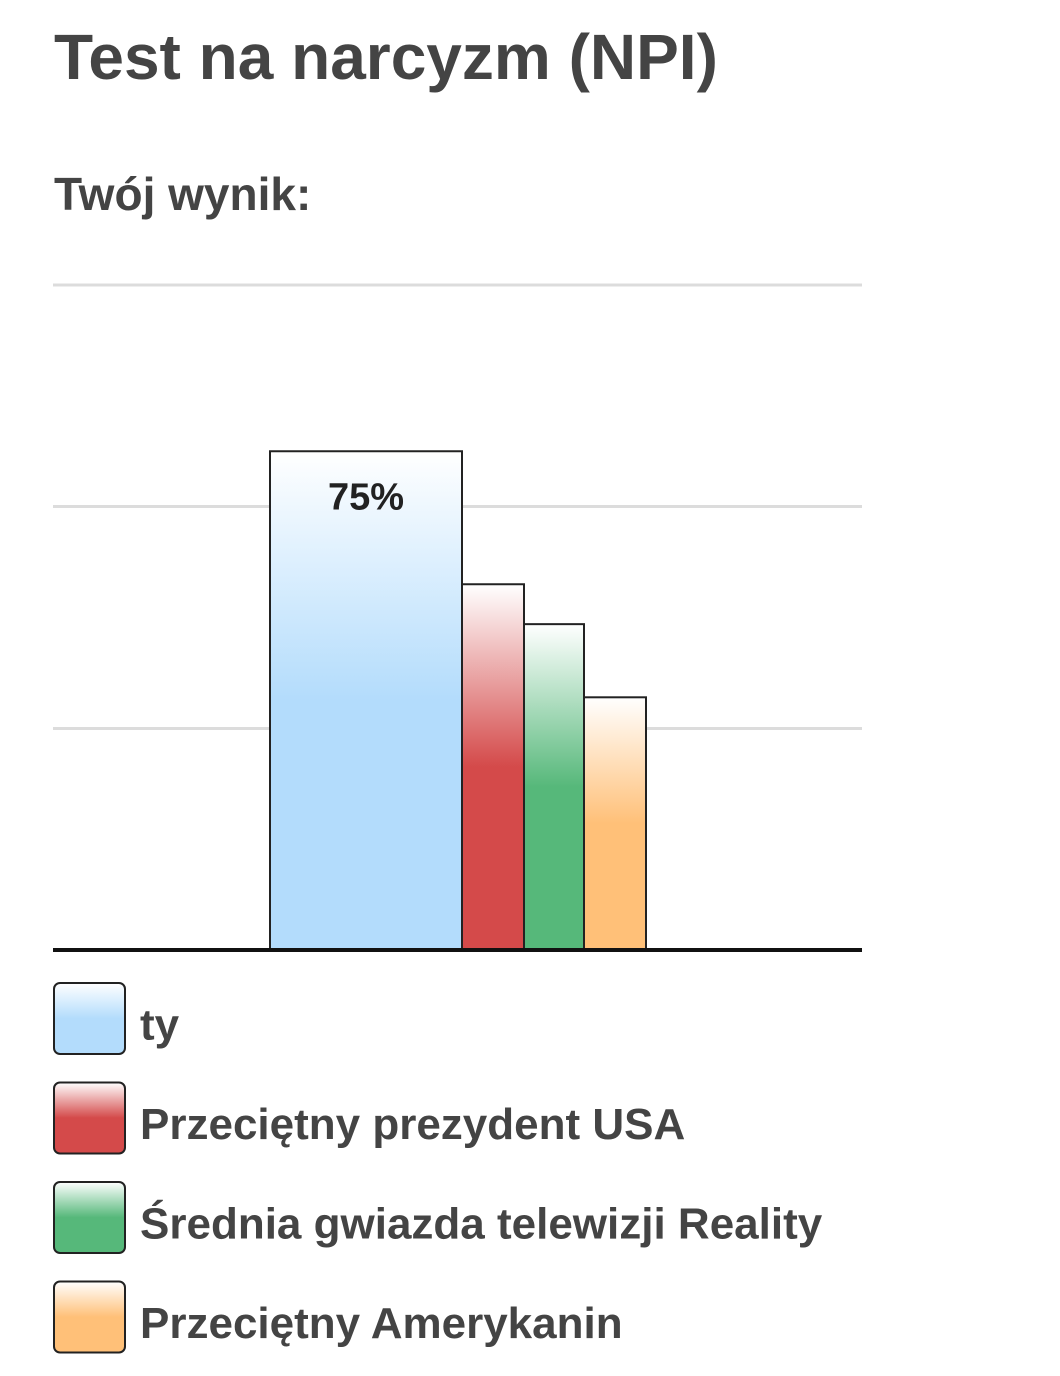 This screenshot has width=1060, height=1376. What do you see at coordinates (381, 1323) in the screenshot?
I see `legend-label: Przeciętny Amerykanin` at bounding box center [381, 1323].